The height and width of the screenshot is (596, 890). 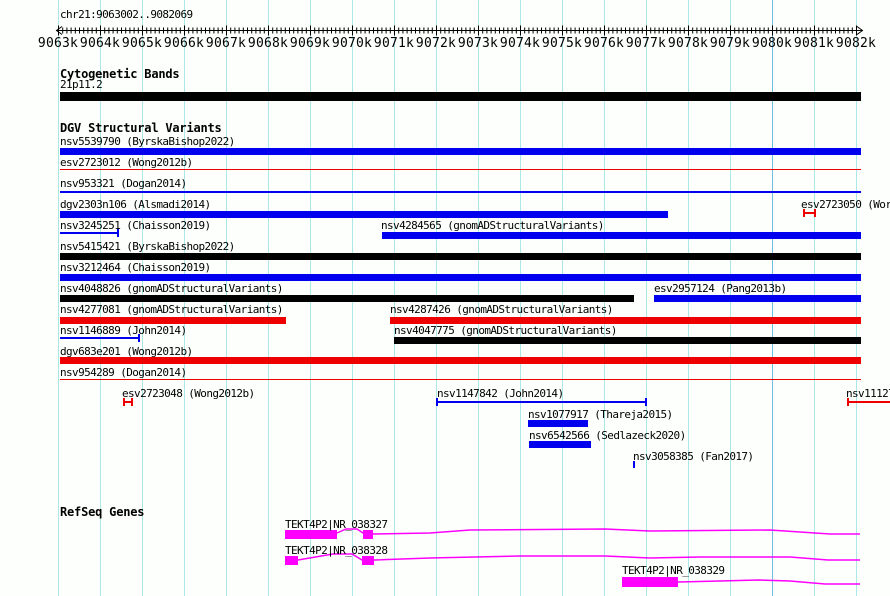 What do you see at coordinates (100, 43) in the screenshot?
I see `axis-tick-label-9064k: 9064k` at bounding box center [100, 43].